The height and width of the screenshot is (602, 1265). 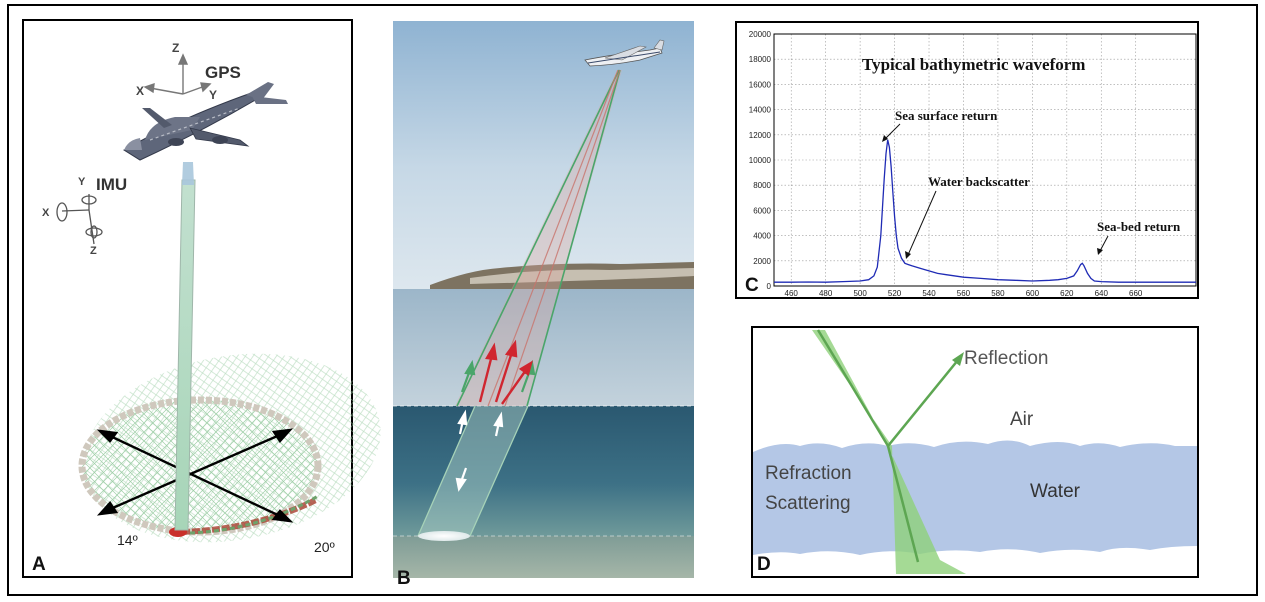 What do you see at coordinates (929, 293) in the screenshot?
I see `x-tick-label: 540` at bounding box center [929, 293].